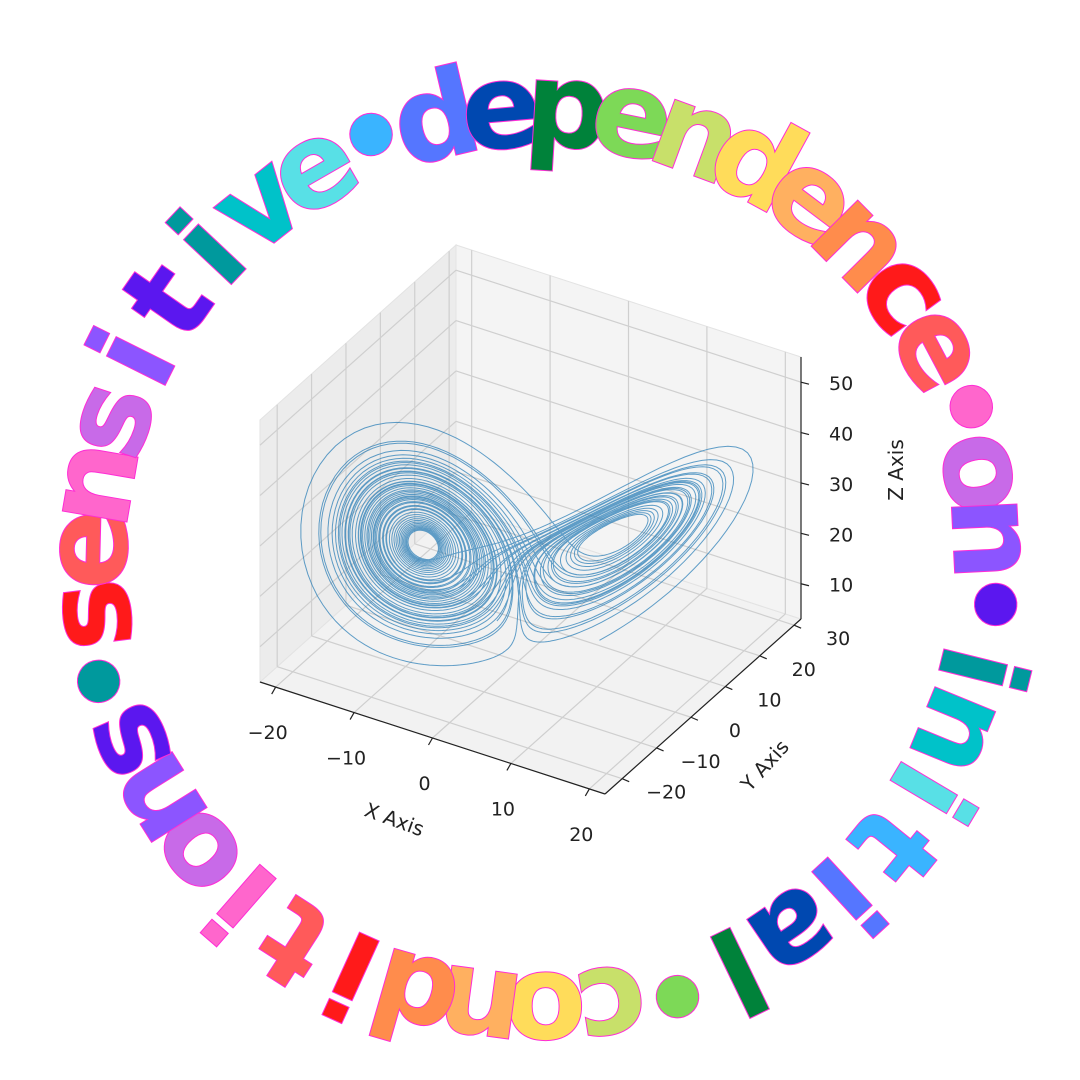 This screenshot has height=1080, width=1080. What do you see at coordinates (545, 1013) in the screenshot?
I see `ring-letter: o` at bounding box center [545, 1013].